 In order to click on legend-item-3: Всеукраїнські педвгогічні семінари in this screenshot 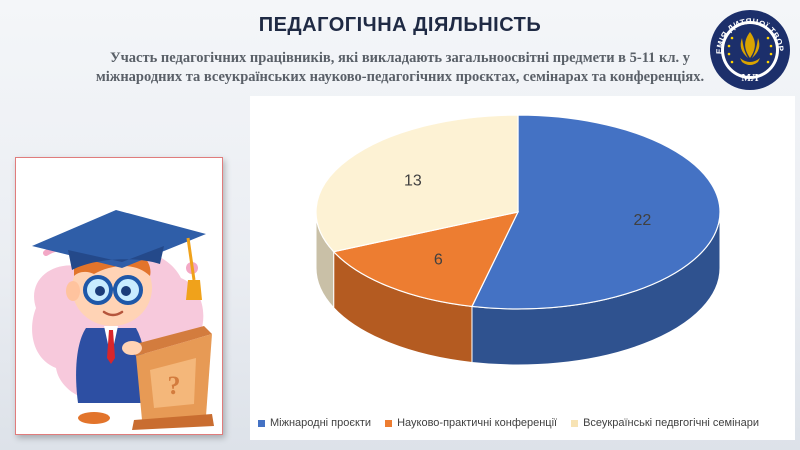, I will do `click(665, 423)`.